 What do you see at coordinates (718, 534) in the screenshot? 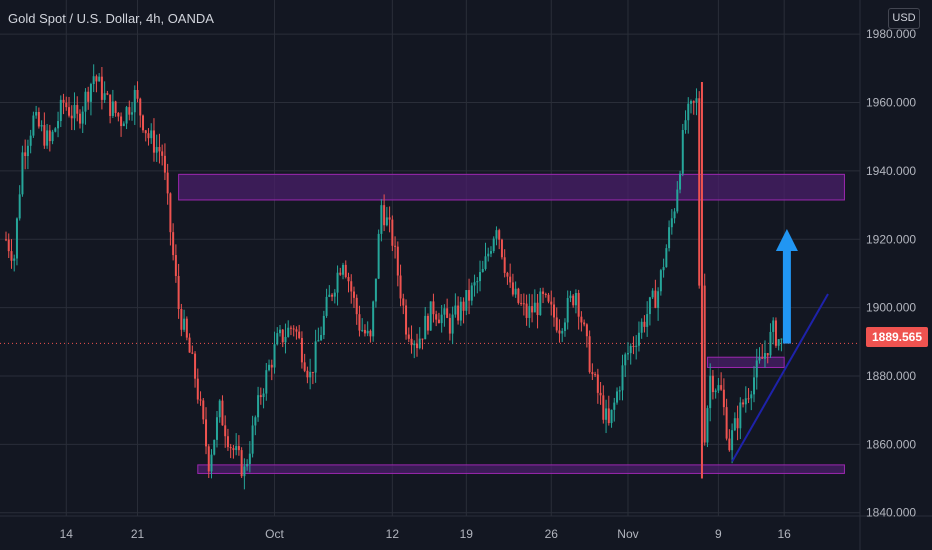
I see `x-tick-label: 9` at bounding box center [718, 534].